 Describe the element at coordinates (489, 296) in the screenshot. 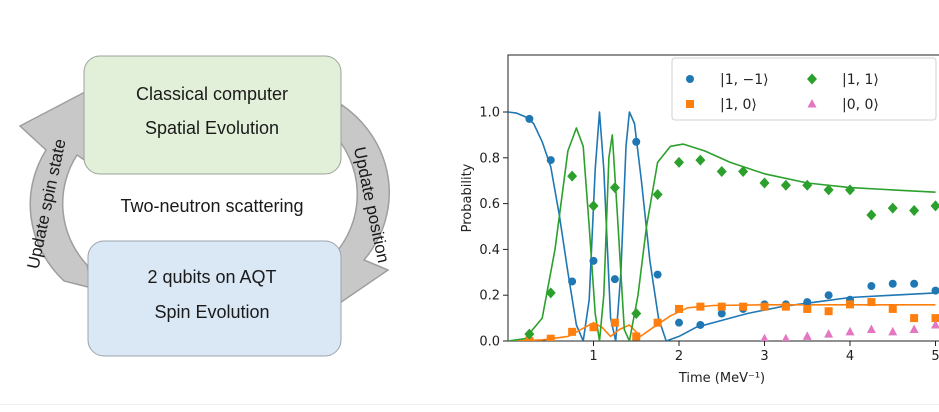

I see `y-tick-label-1: 0.2` at that location.